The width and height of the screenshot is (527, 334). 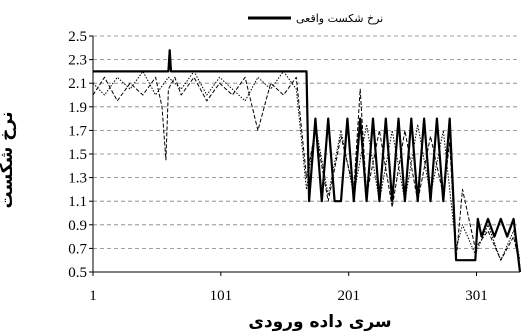 What do you see at coordinates (77, 249) in the screenshot?
I see `y-tick-label: 0.7` at bounding box center [77, 249].